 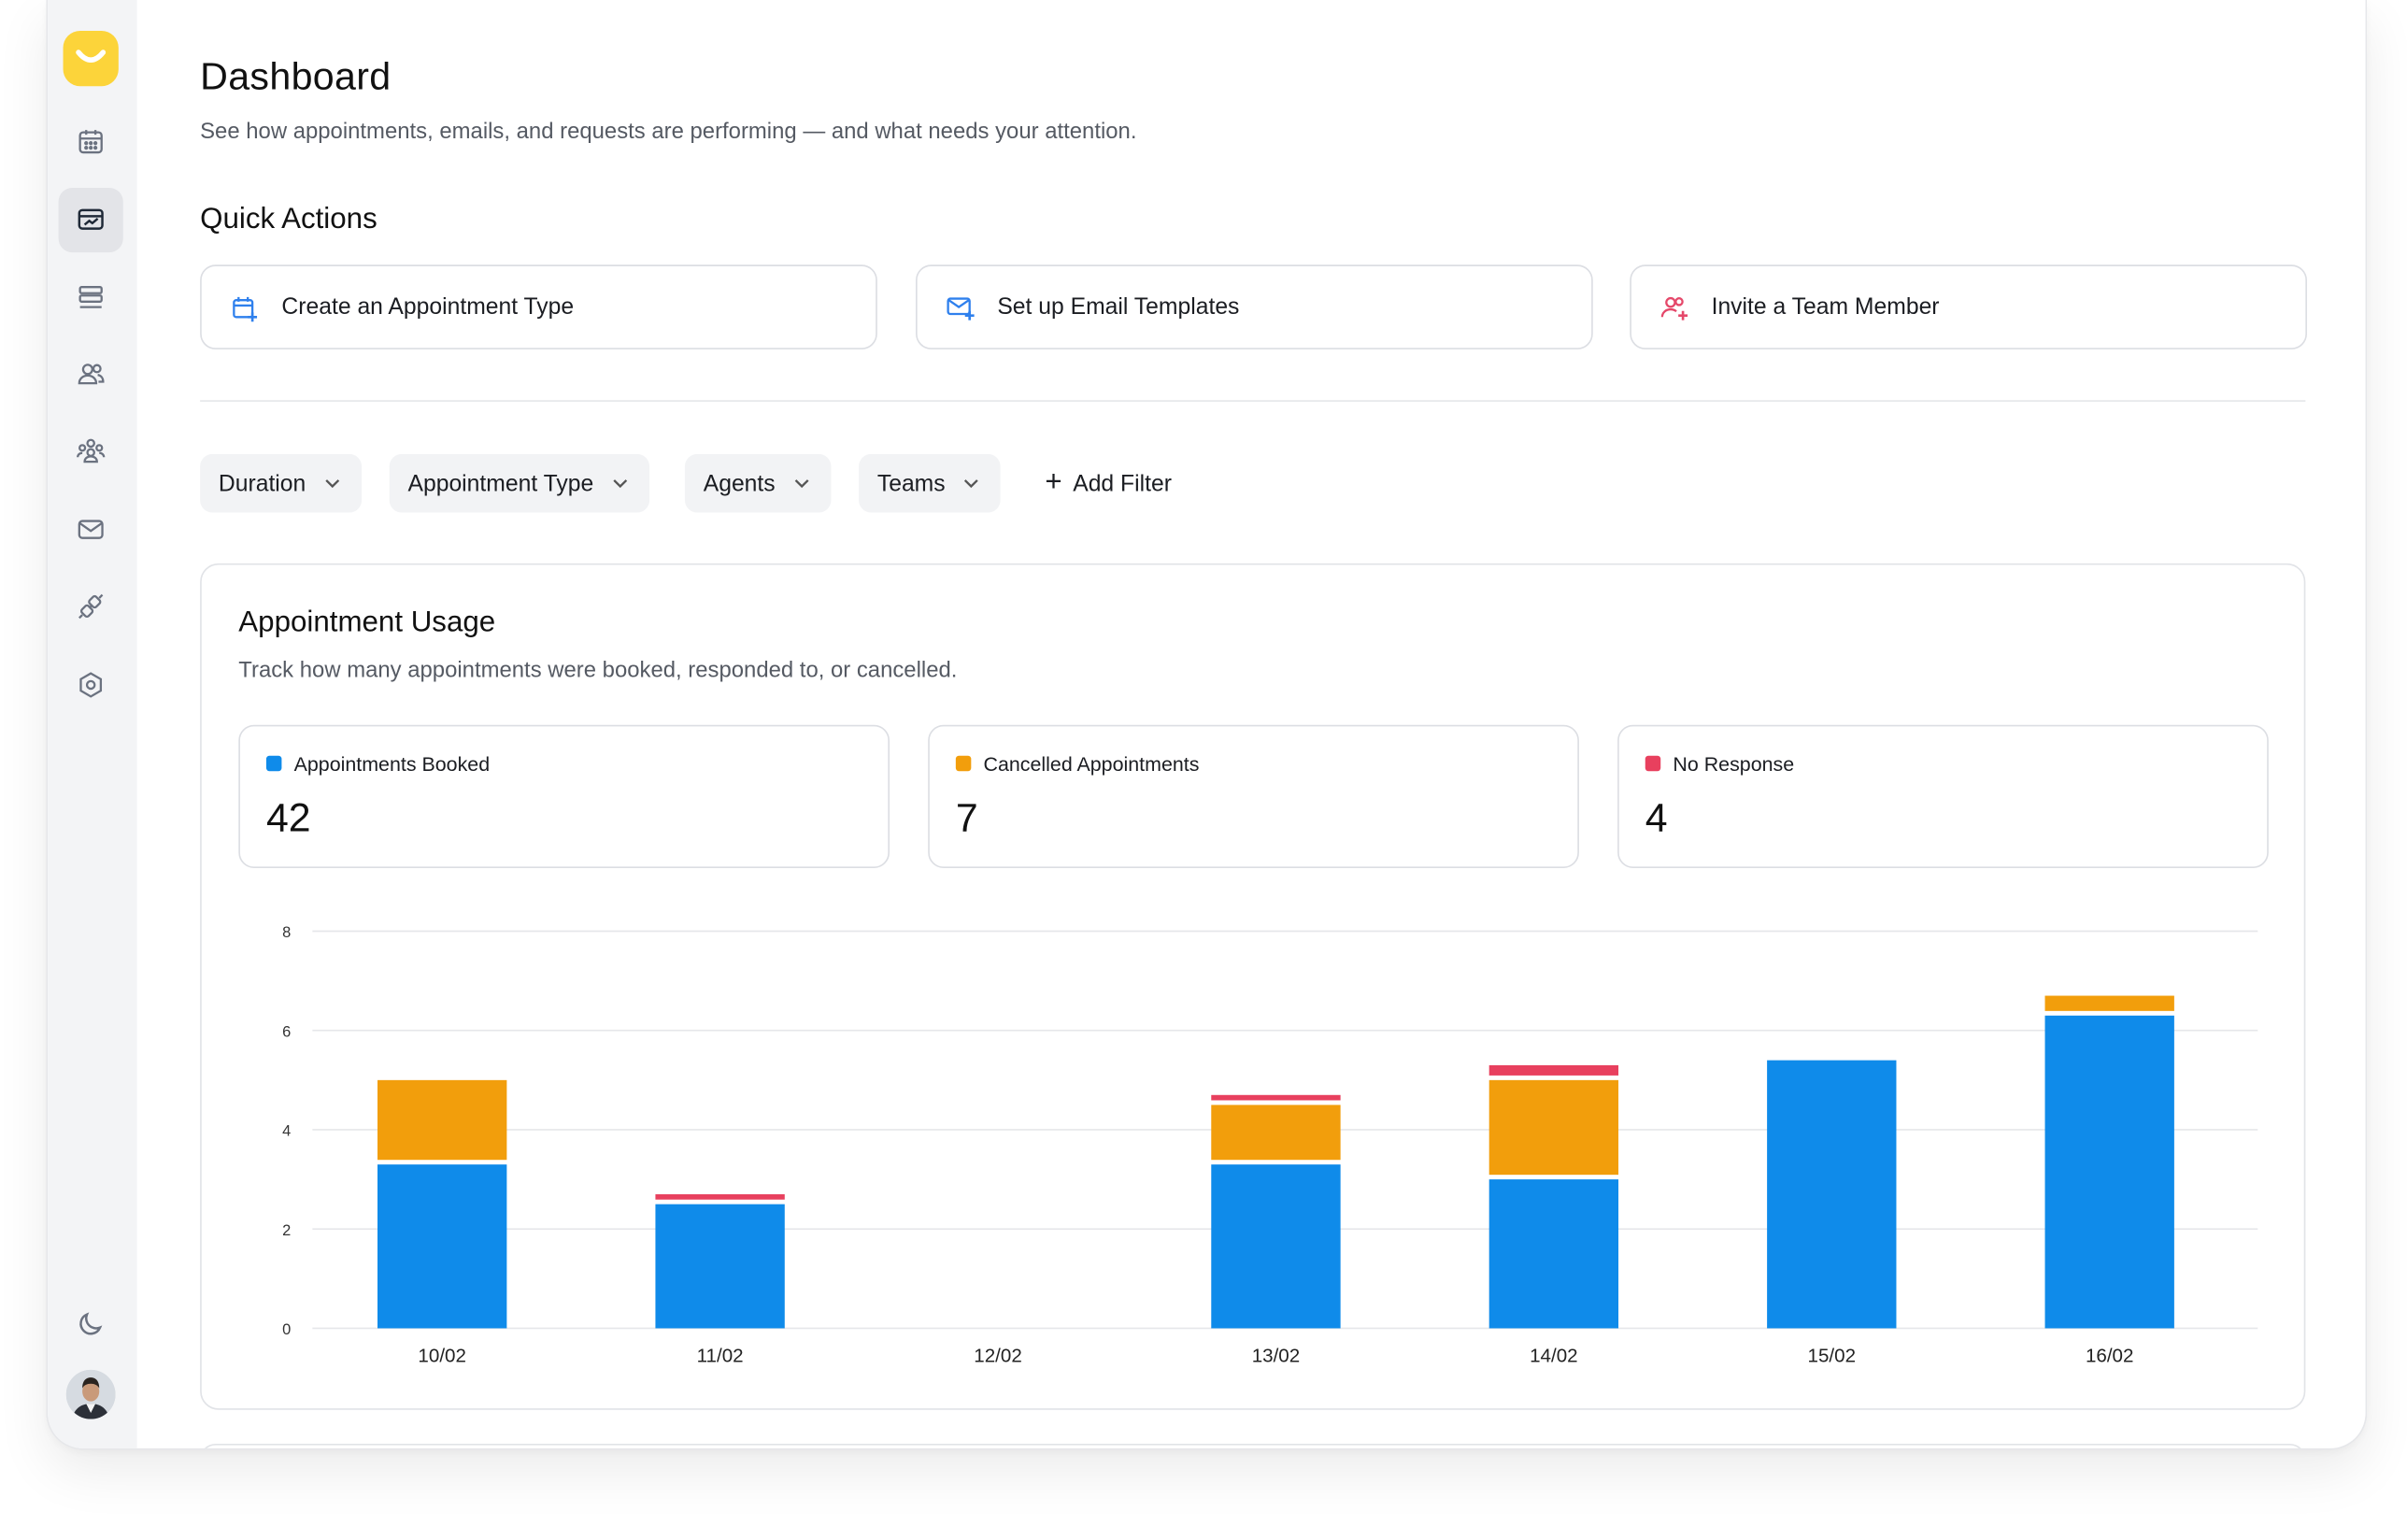 I want to click on teams-icon, so click(x=91, y=450).